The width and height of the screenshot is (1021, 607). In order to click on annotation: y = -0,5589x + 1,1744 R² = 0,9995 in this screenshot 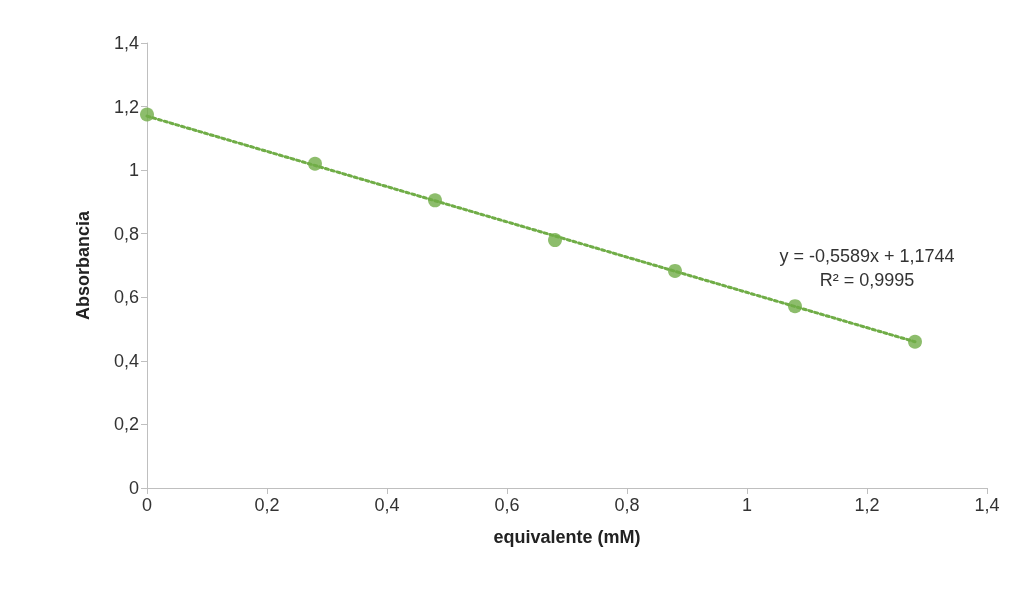, I will do `click(867, 268)`.